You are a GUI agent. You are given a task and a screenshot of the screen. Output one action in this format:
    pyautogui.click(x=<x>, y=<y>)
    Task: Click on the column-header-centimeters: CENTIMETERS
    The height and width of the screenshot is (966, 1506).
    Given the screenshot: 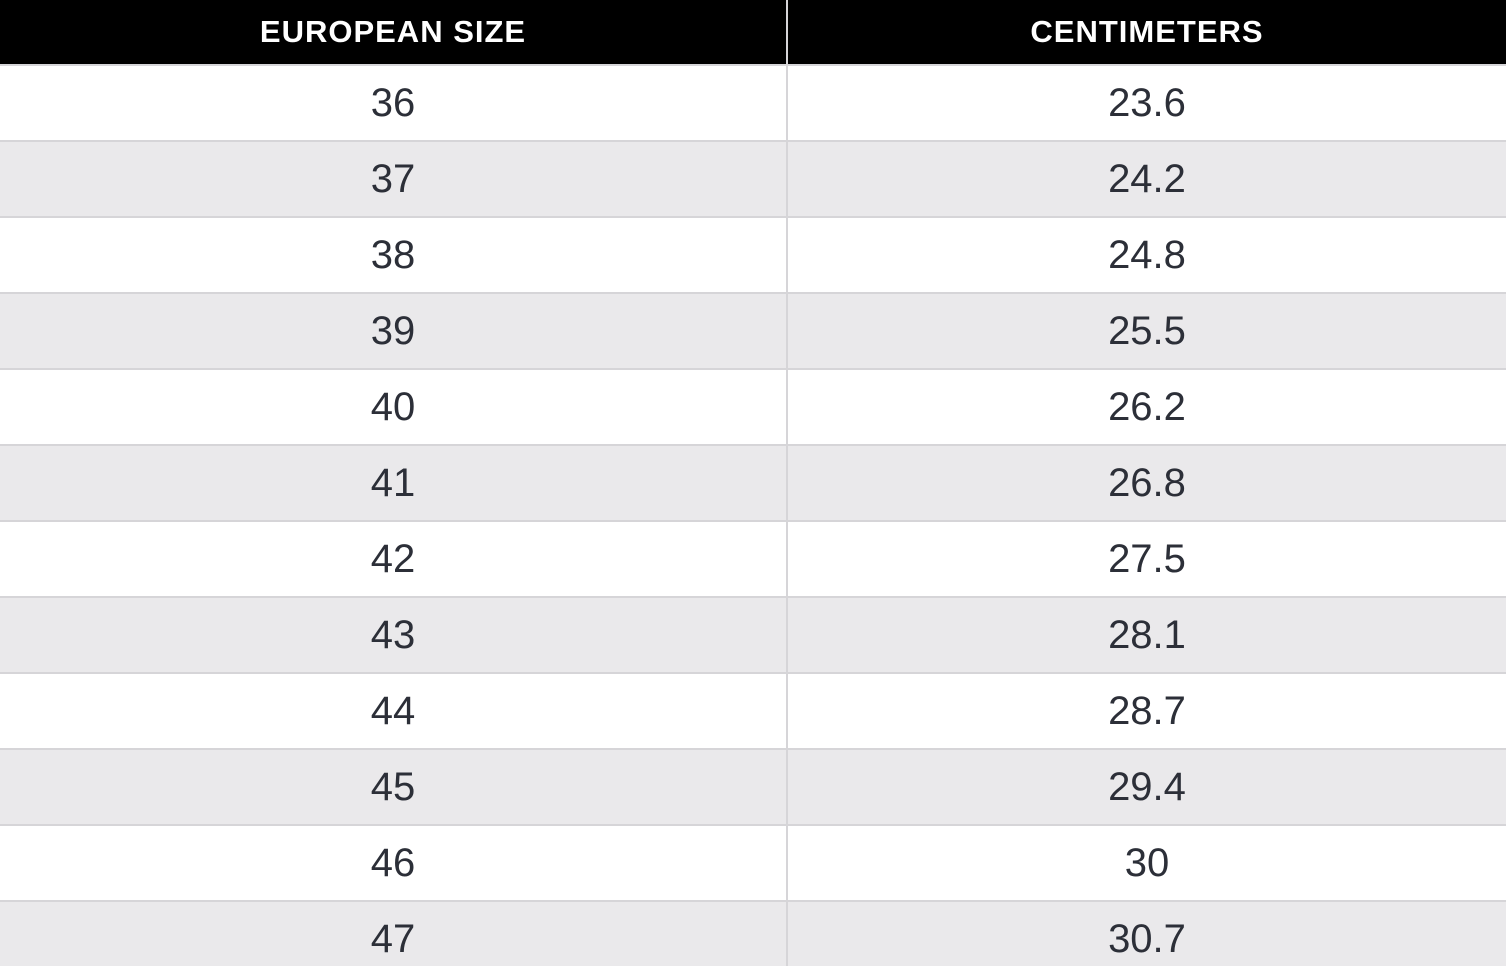 What is the action you would take?
    pyautogui.click(x=1147, y=31)
    